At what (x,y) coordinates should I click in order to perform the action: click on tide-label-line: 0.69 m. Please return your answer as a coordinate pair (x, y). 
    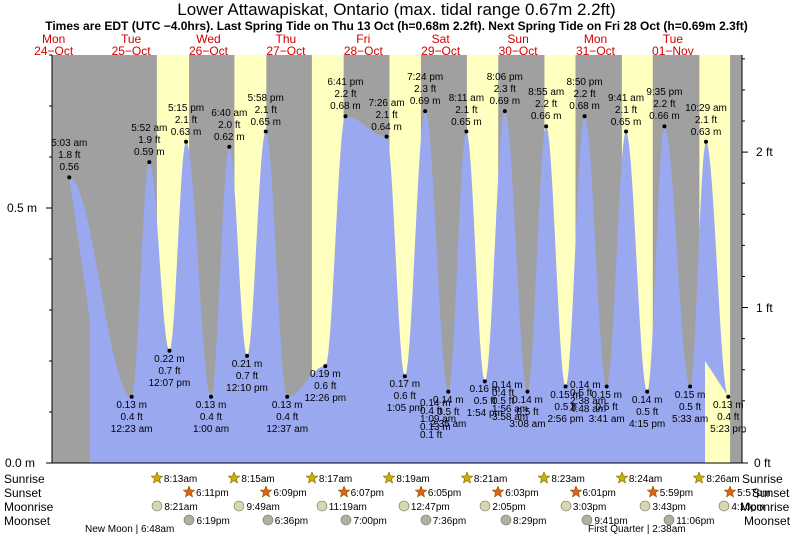
    Looking at the image, I should click on (505, 102).